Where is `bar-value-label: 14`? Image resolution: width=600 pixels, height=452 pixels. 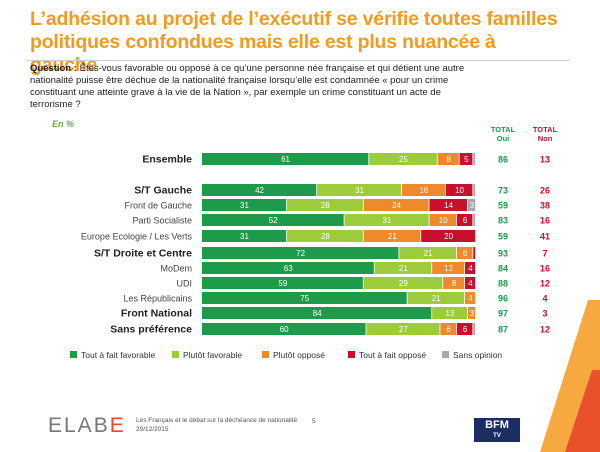 bar-value-label: 14 is located at coordinates (448, 205).